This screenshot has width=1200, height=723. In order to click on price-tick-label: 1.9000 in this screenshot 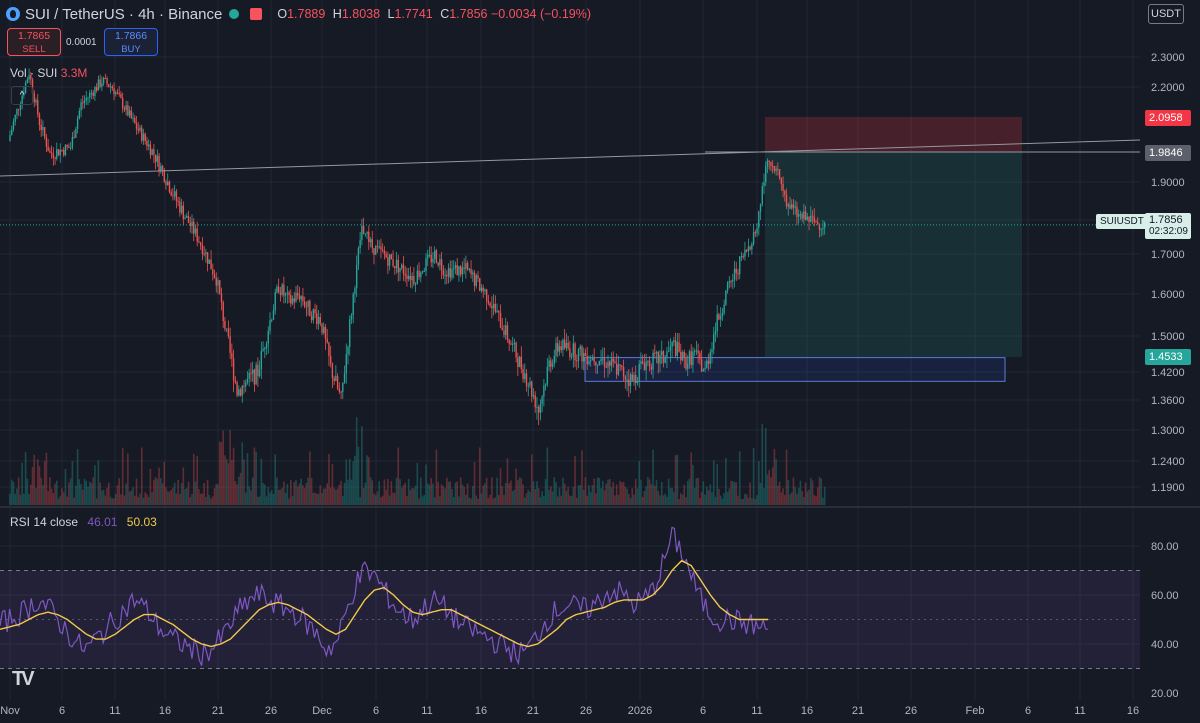, I will do `click(1168, 183)`.